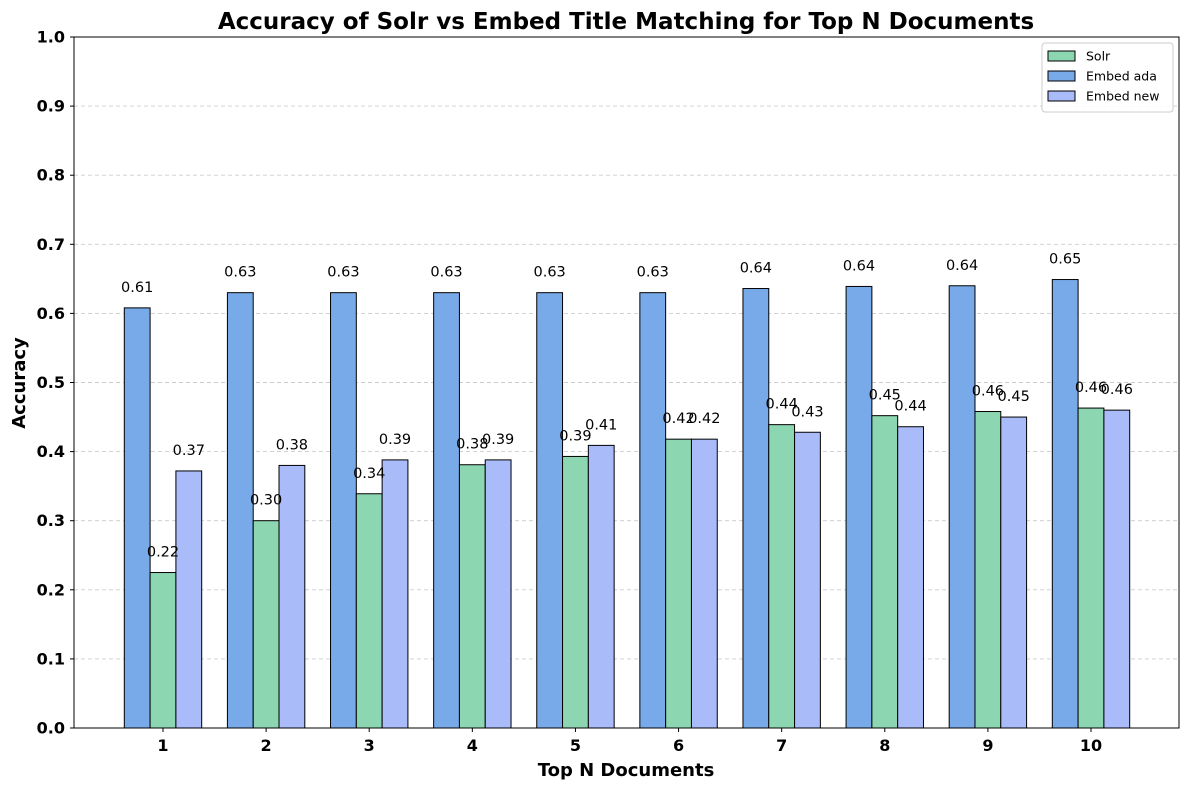 The image size is (1189, 790). What do you see at coordinates (266, 745) in the screenshot?
I see `x-tick-label: 2` at bounding box center [266, 745].